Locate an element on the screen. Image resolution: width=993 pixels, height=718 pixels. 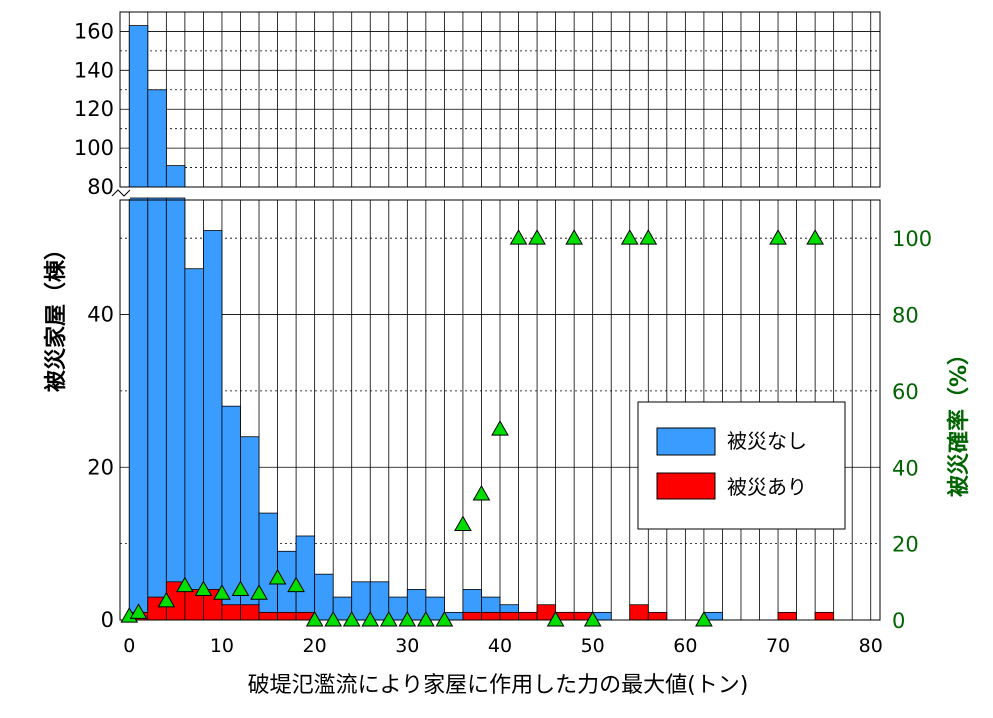
x-tick-label: 30 is located at coordinates (407, 646).